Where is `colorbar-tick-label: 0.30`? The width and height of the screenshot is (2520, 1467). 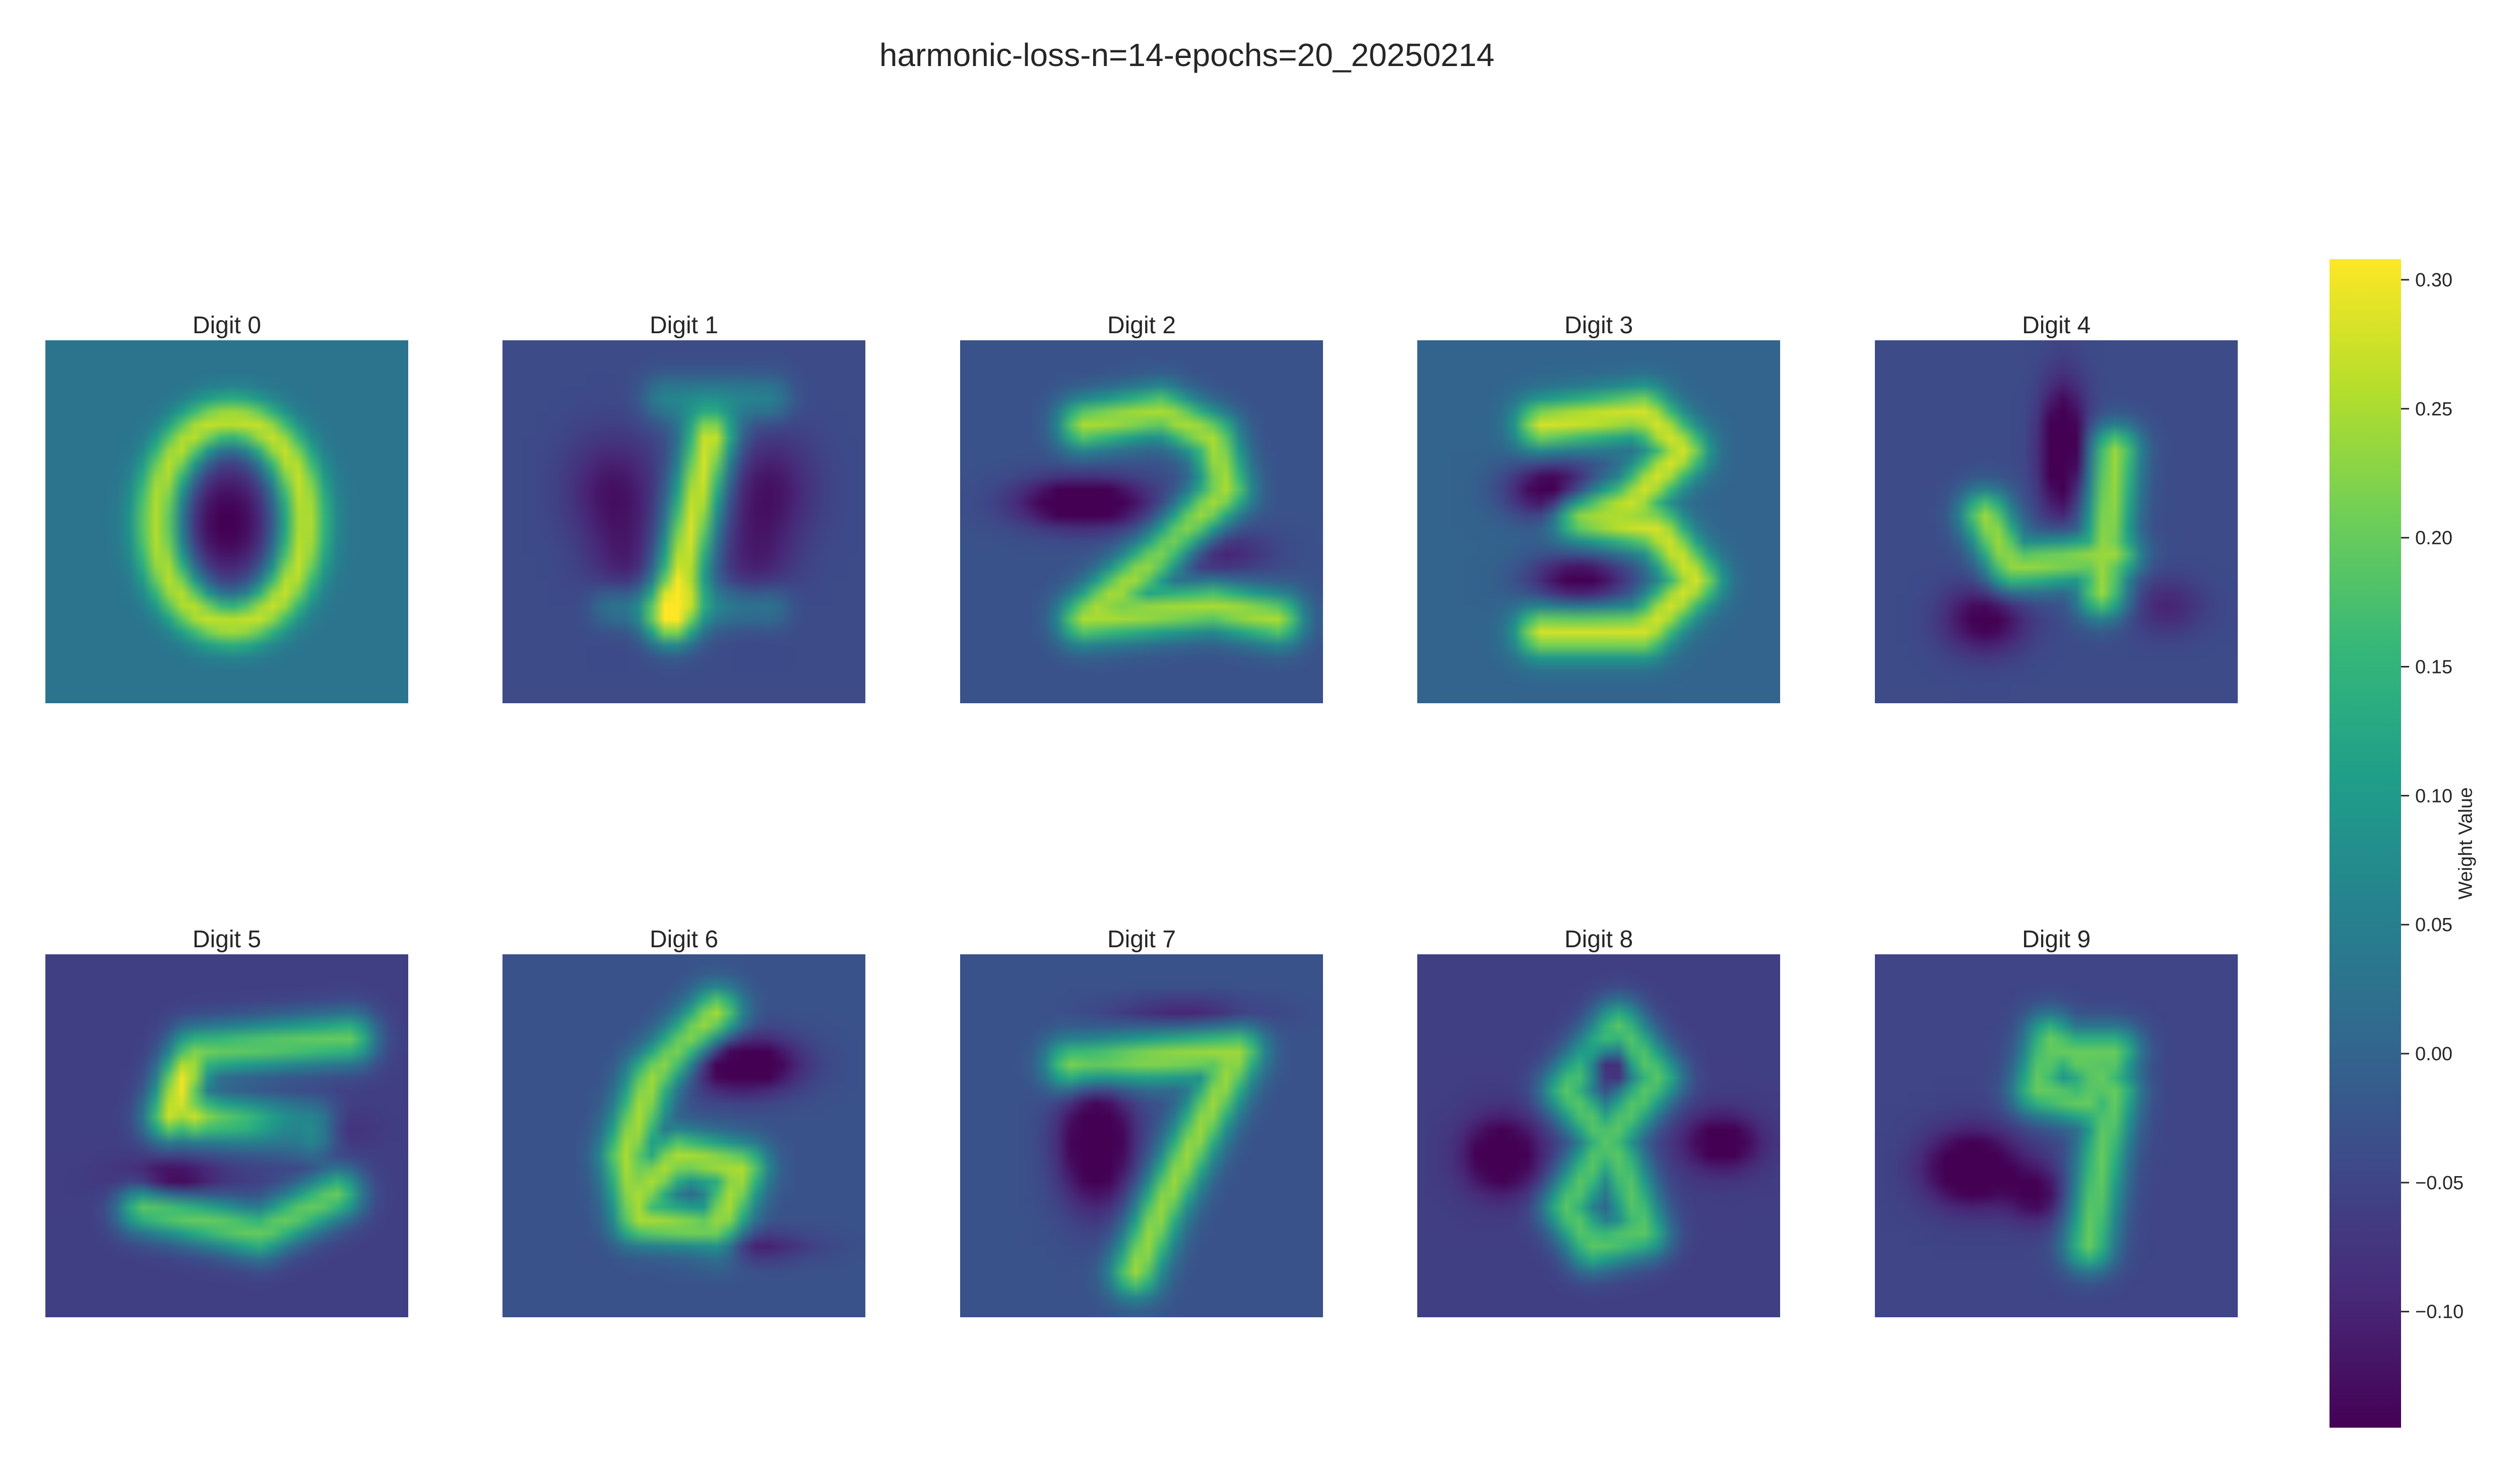
colorbar-tick-label: 0.30 is located at coordinates (2433, 280).